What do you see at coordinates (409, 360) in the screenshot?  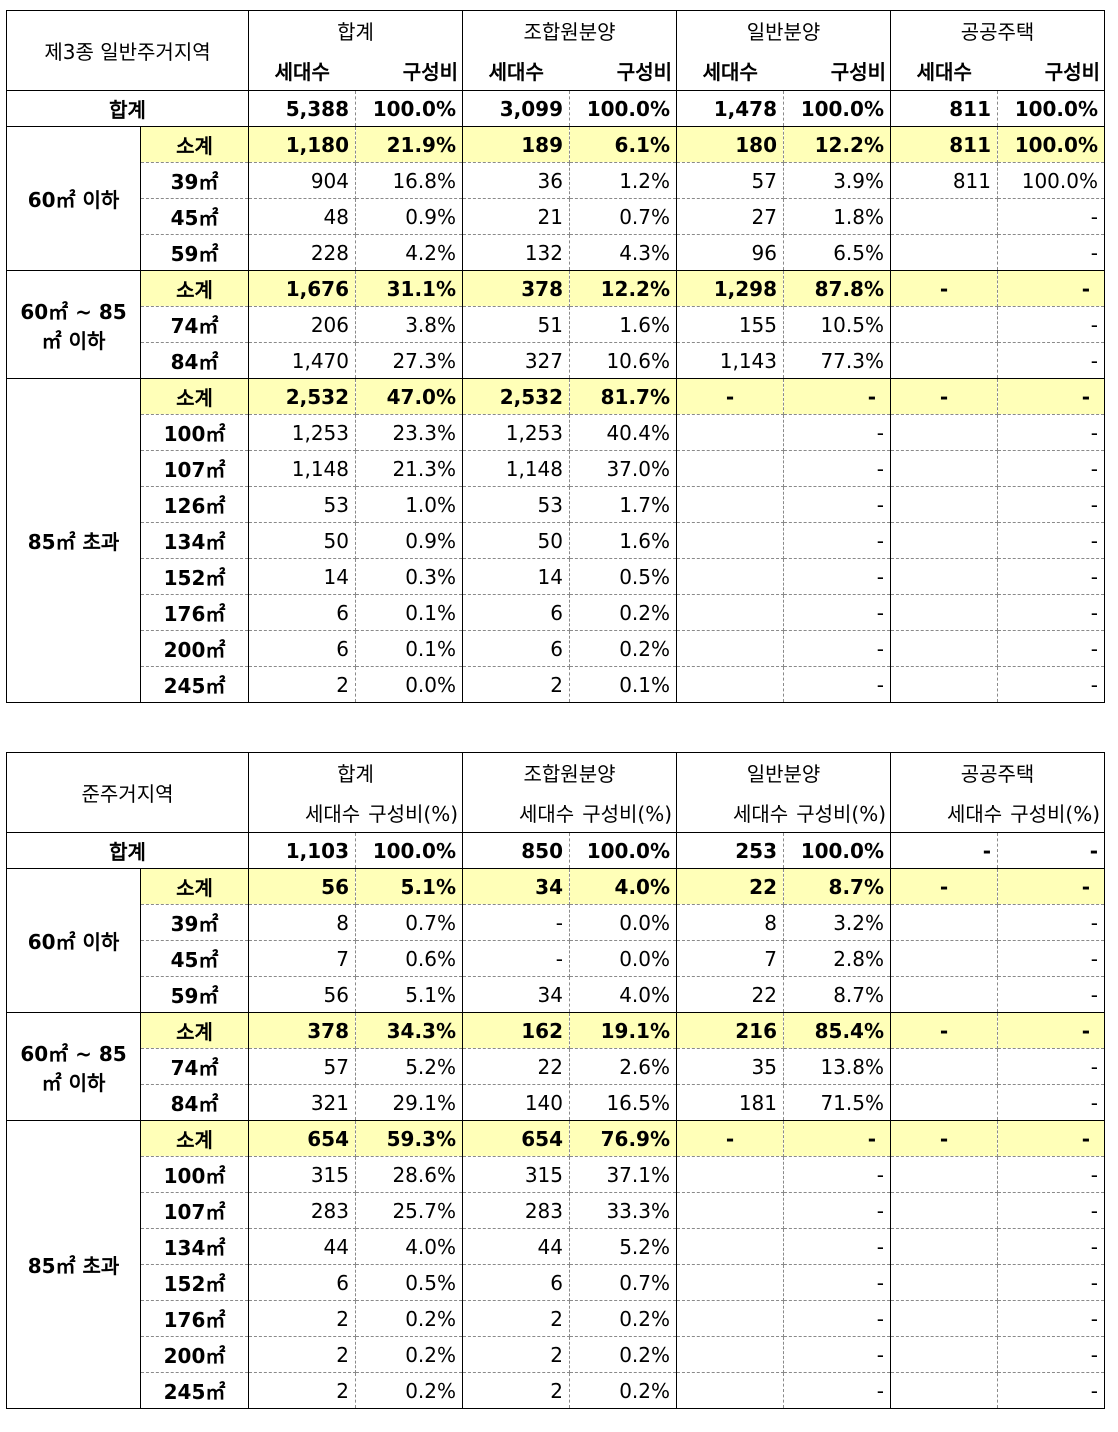 I see `data-cell: 27.3%` at bounding box center [409, 360].